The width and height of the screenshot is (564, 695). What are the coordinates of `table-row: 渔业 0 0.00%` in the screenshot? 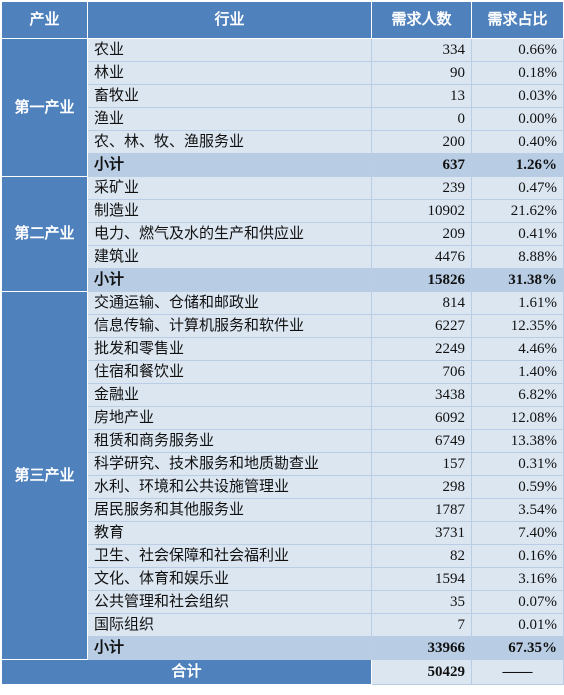 It's located at (283, 119).